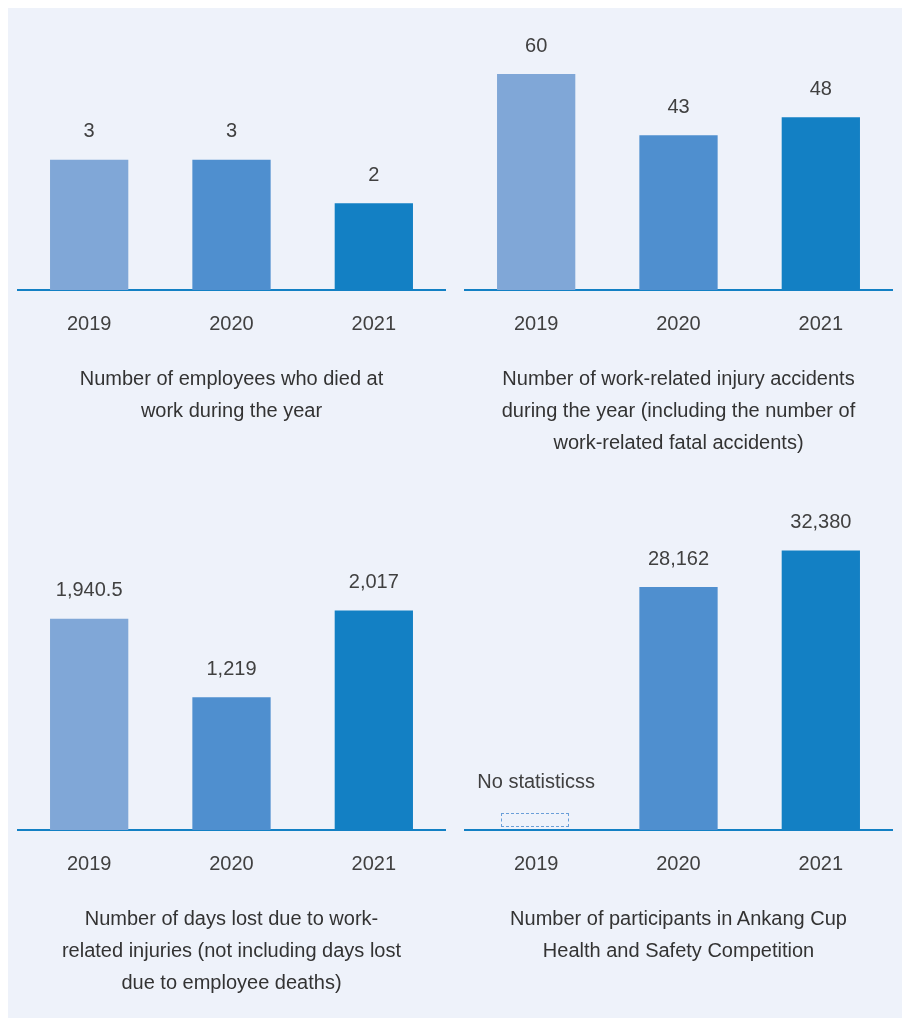 Image resolution: width=911 pixels, height=1018 pixels. I want to click on data-label: 2,017, so click(373, 581).